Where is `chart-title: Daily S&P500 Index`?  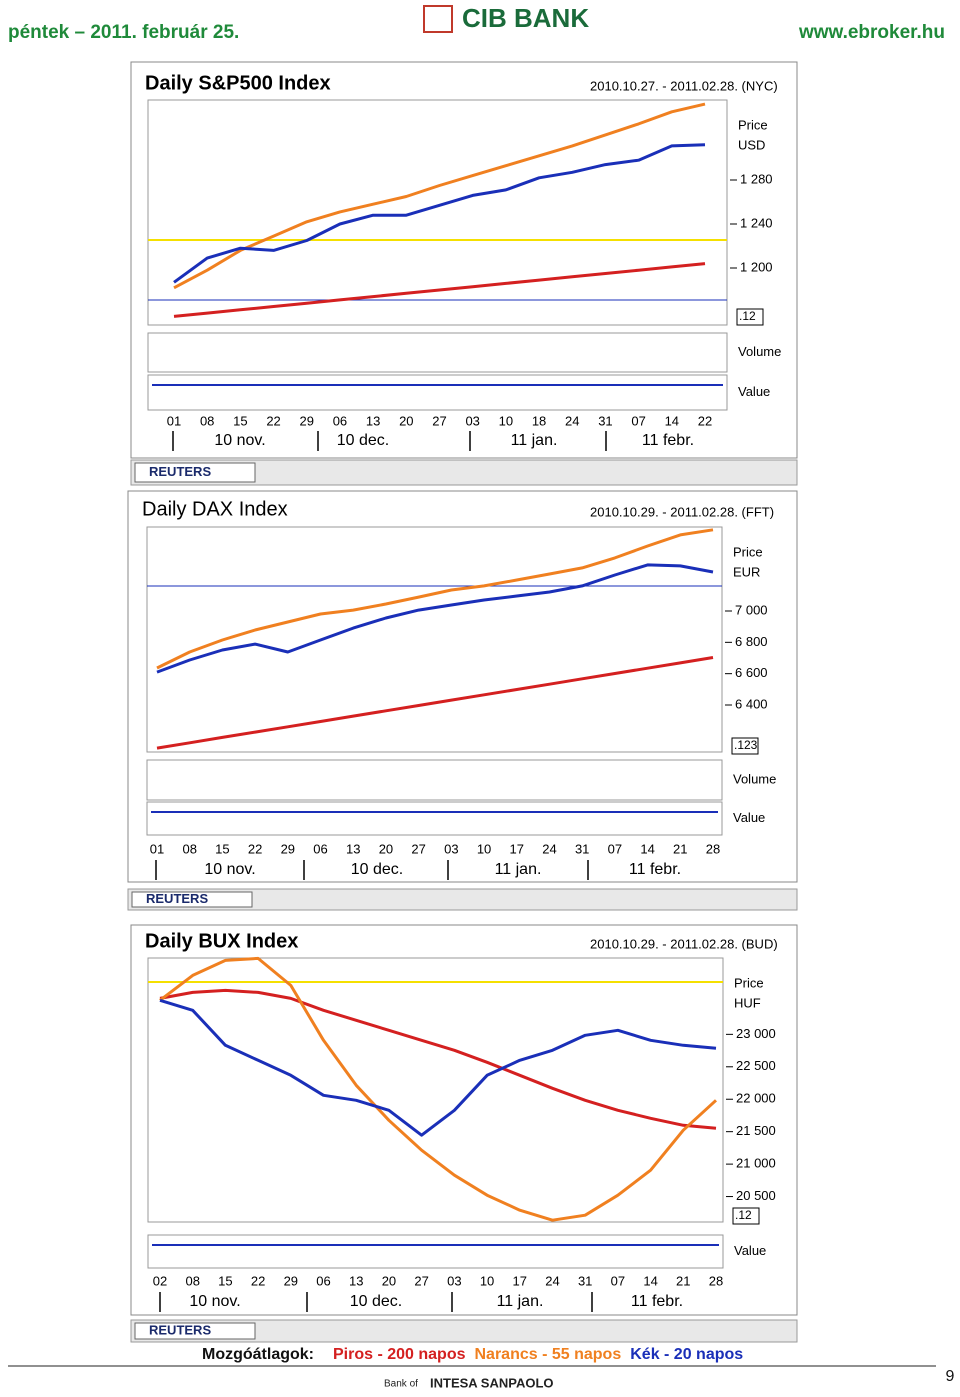
chart-title: Daily S&P500 Index is located at coordinates (238, 83).